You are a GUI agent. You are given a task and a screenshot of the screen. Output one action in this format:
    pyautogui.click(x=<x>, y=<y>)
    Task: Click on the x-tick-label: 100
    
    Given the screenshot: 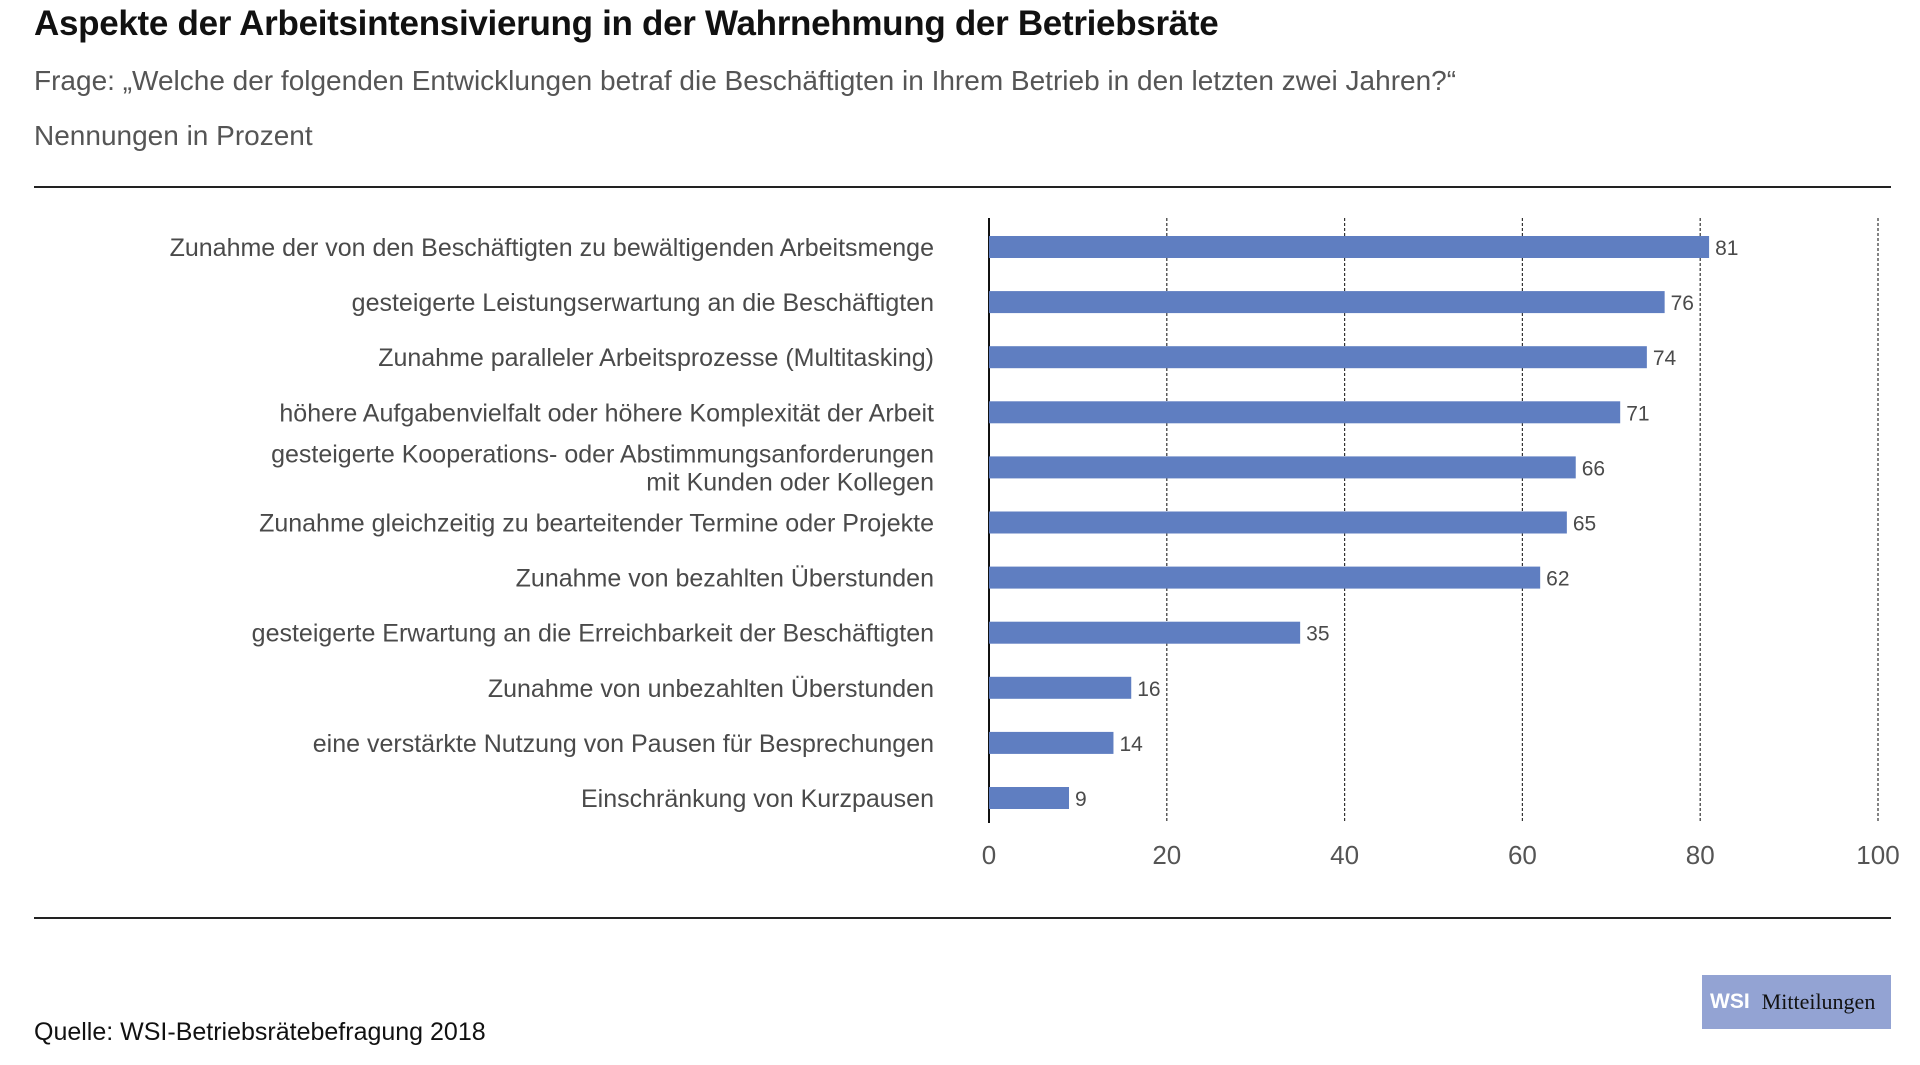 What is the action you would take?
    pyautogui.click(x=1877, y=855)
    